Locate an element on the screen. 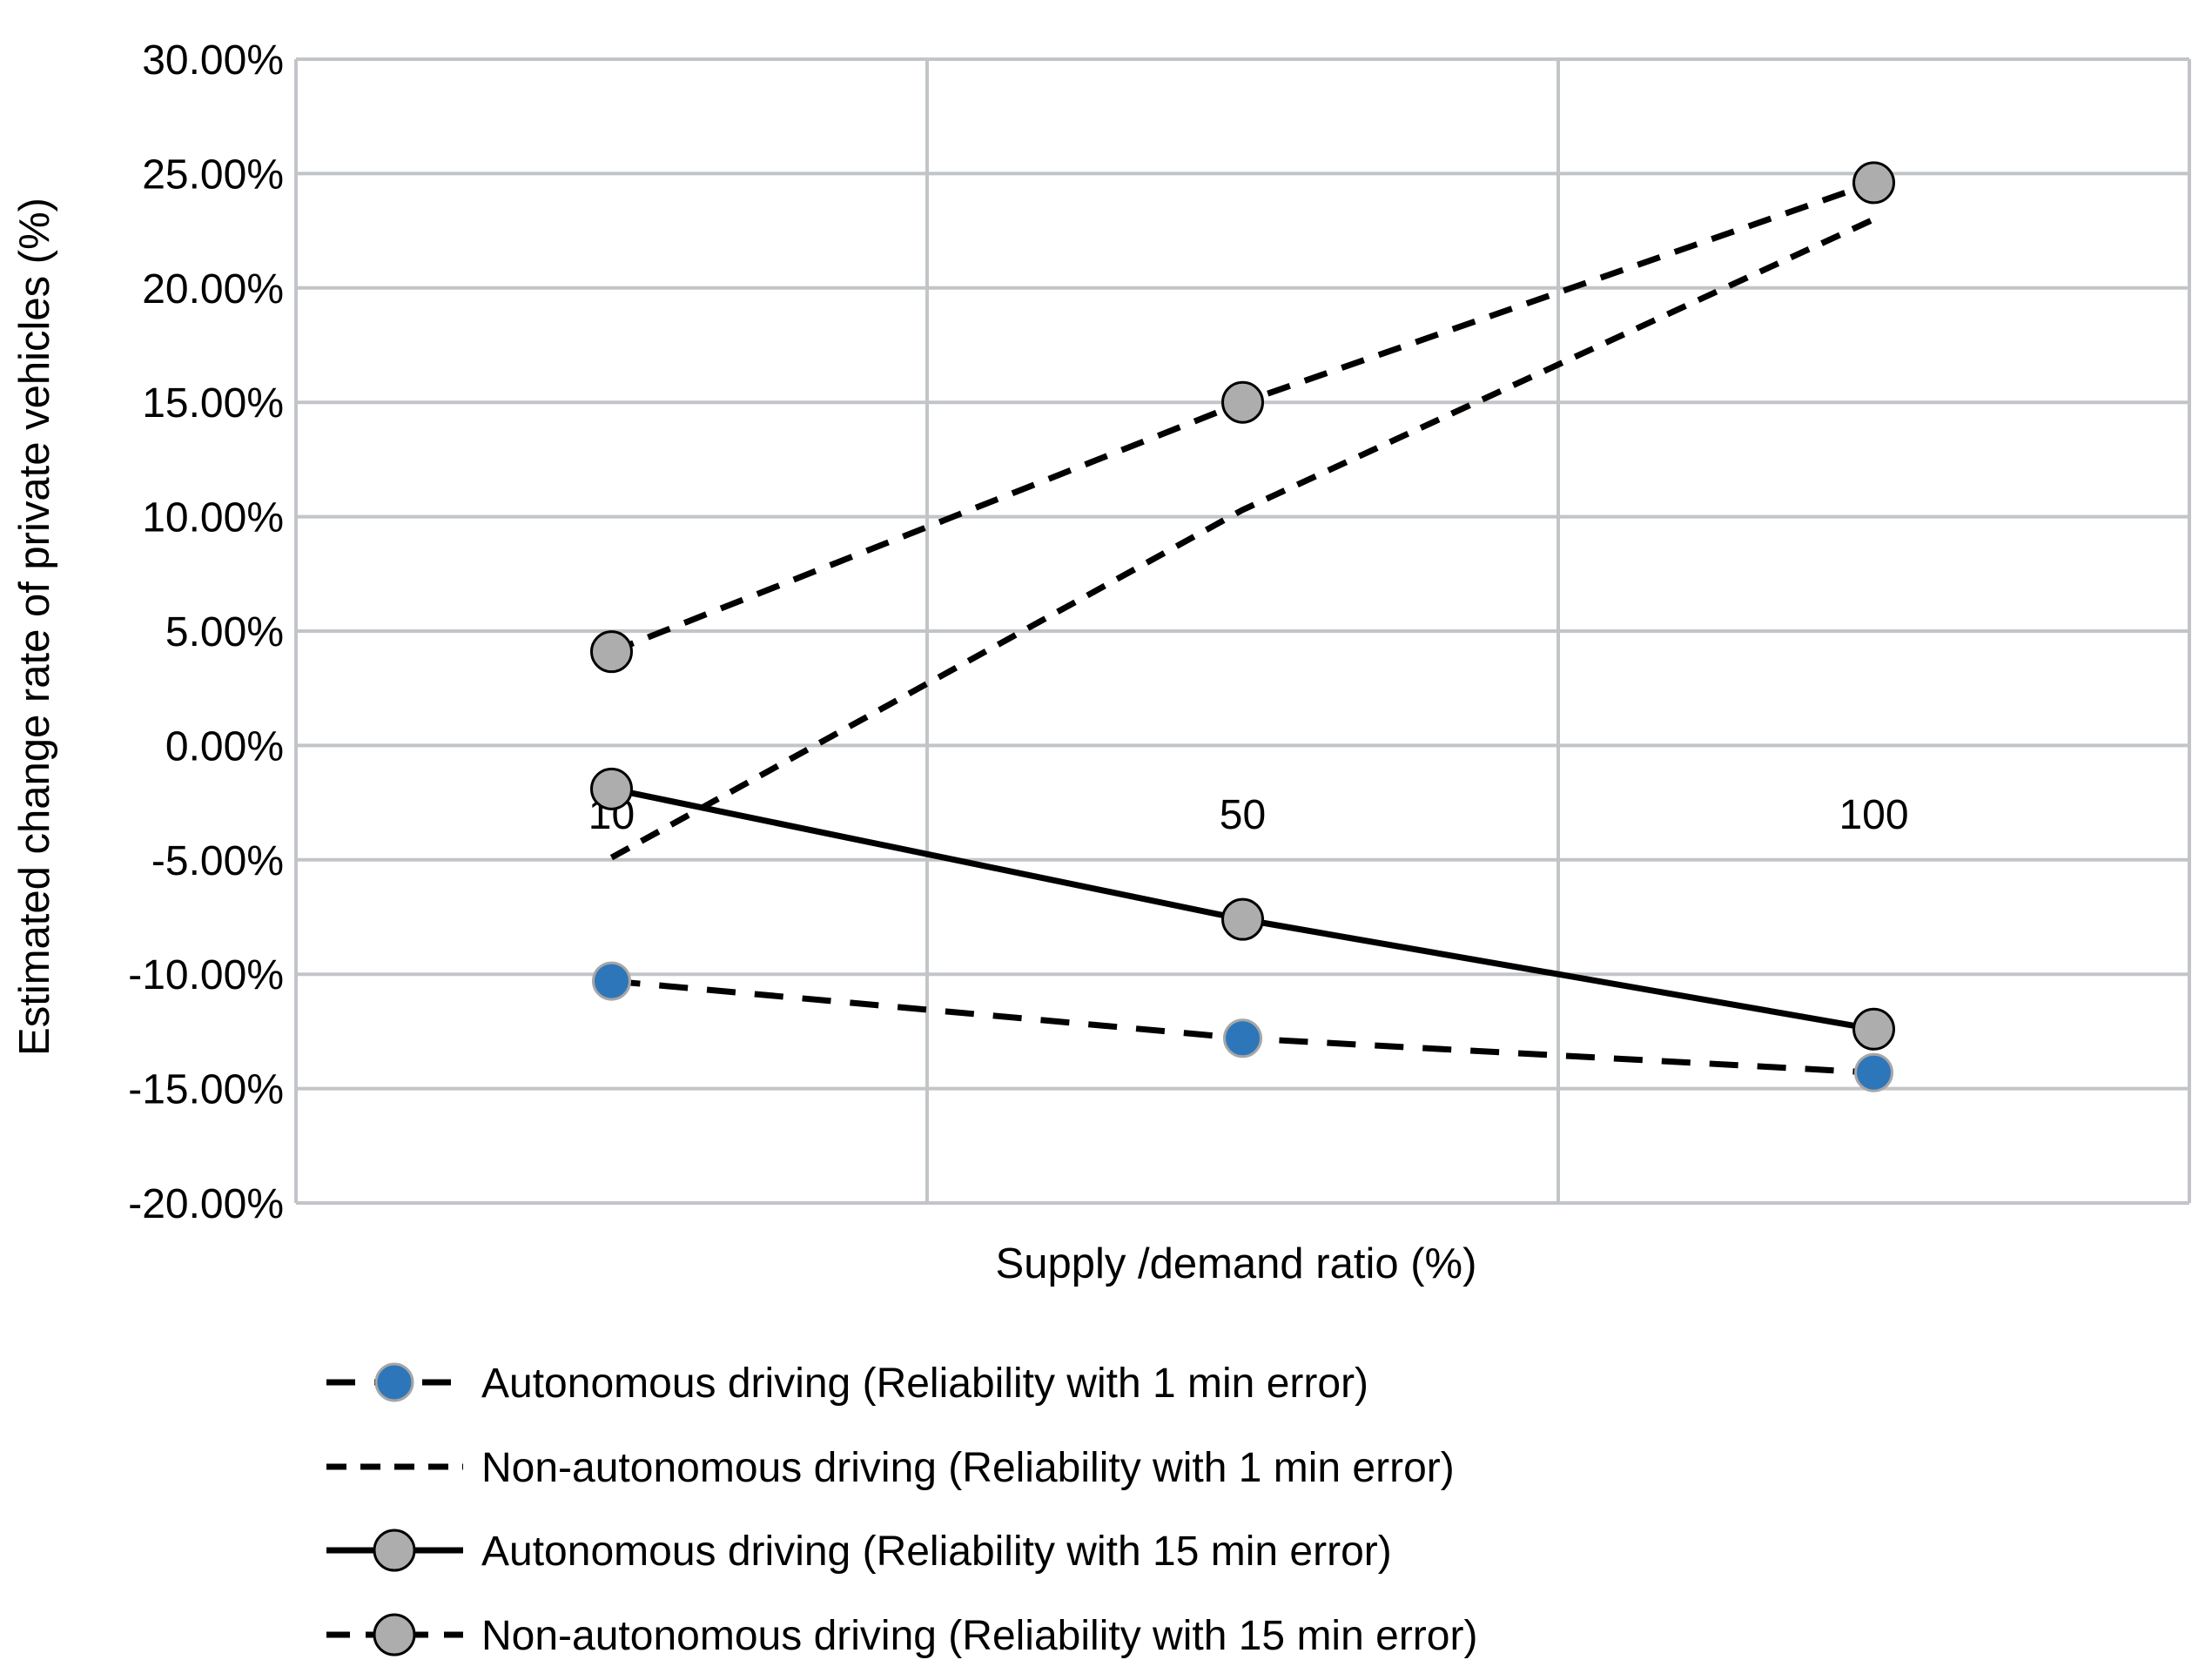 The height and width of the screenshot is (1680, 2212). data-point-series1-cat1 is located at coordinates (611, 981).